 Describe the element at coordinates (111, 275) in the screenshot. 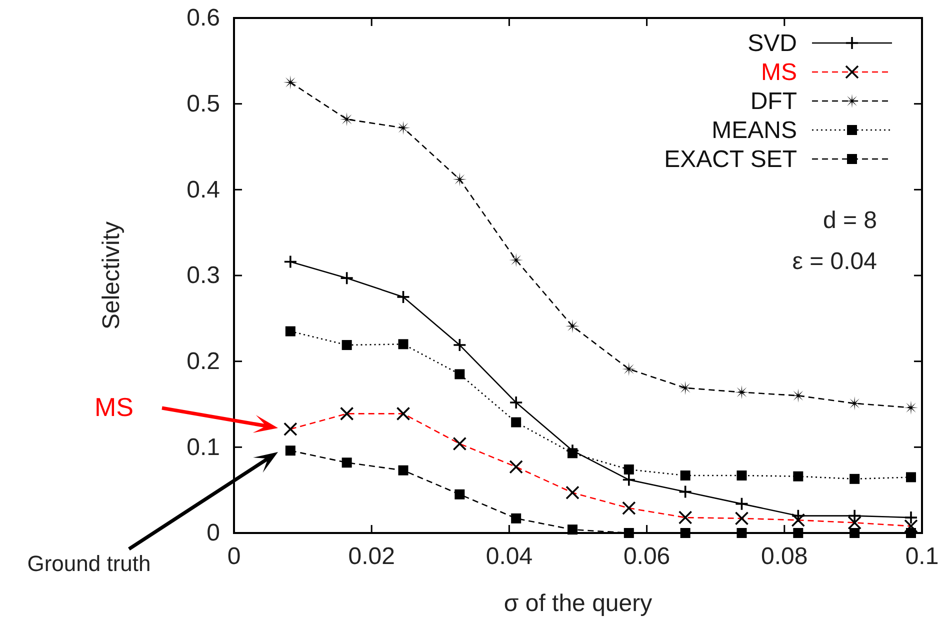

I see `y-axis-title: Selectivity` at that location.